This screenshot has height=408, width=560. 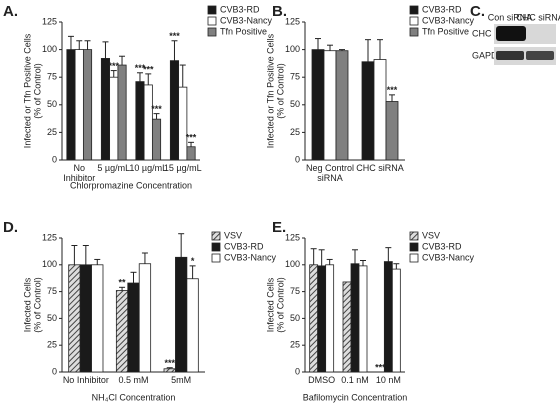 I want to click on x-tick-label-box: 0.5 mM, so click(x=133, y=380).